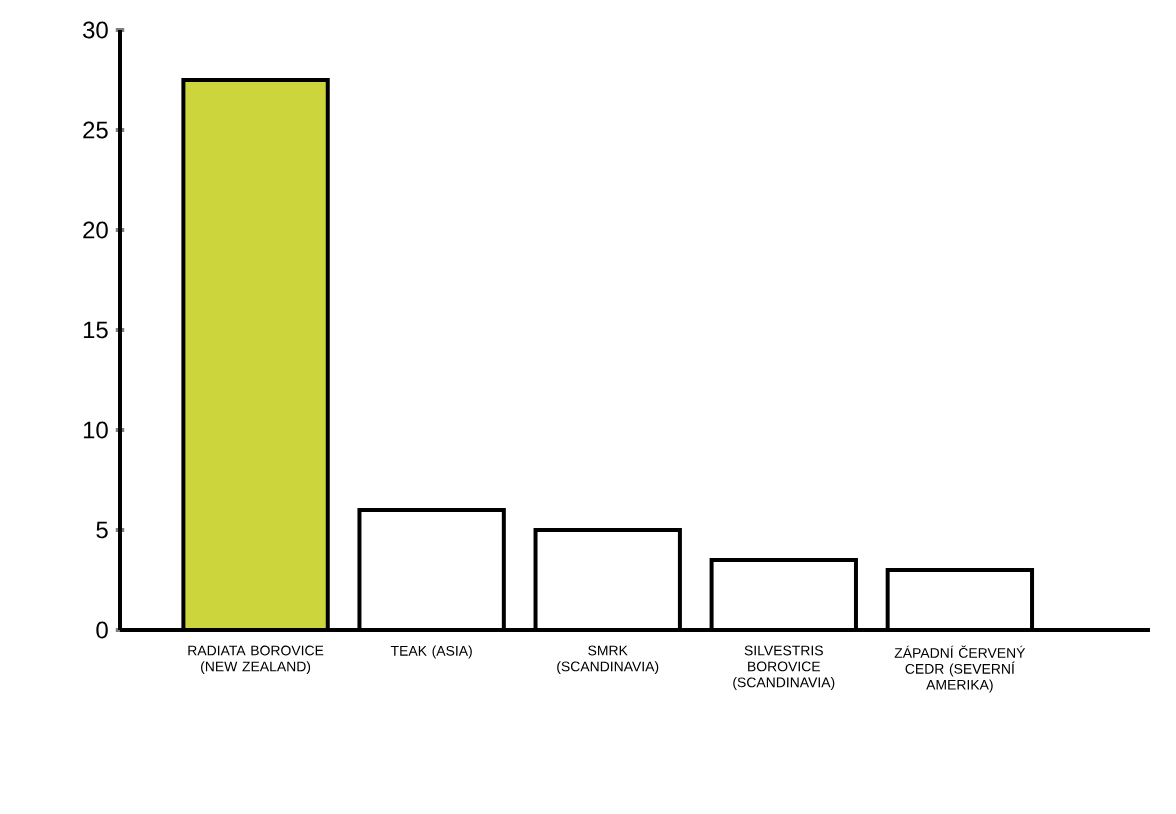  I want to click on y-tick-label: 10, so click(95, 430).